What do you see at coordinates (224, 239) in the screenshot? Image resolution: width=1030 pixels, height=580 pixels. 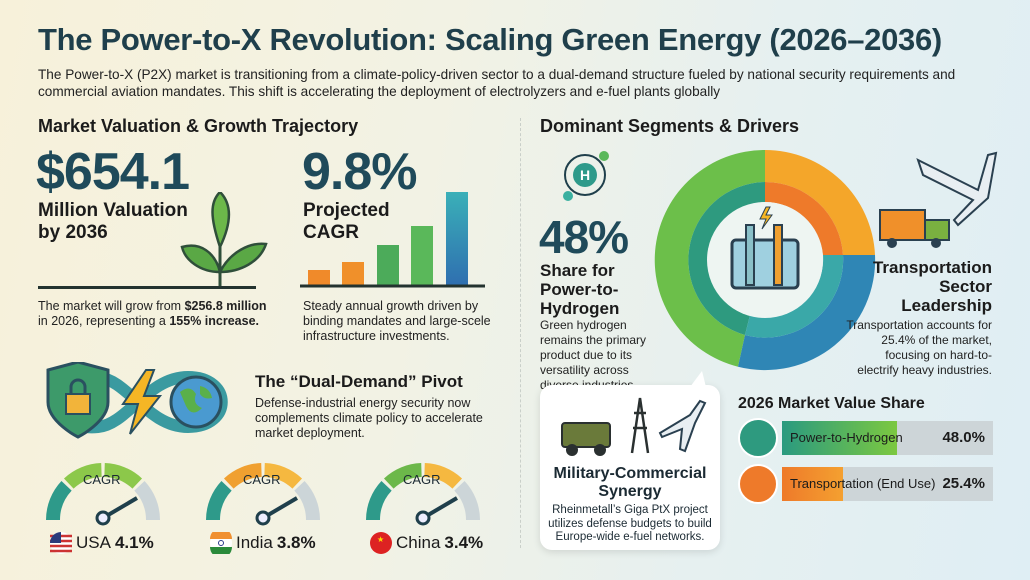 I see `plant-icon` at bounding box center [224, 239].